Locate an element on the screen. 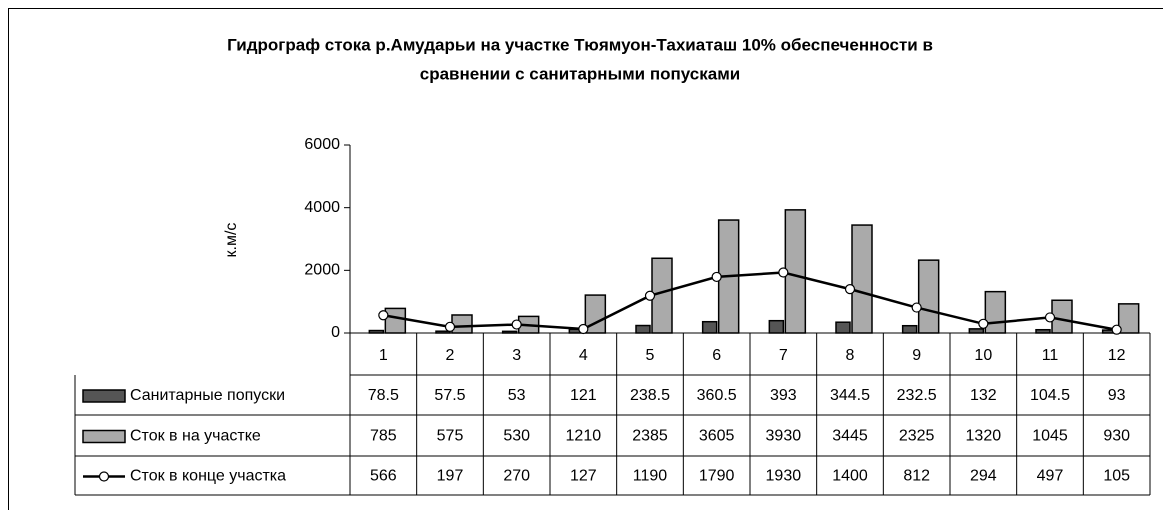 This screenshot has width=1163, height=510. table-value: 132 is located at coordinates (983, 395).